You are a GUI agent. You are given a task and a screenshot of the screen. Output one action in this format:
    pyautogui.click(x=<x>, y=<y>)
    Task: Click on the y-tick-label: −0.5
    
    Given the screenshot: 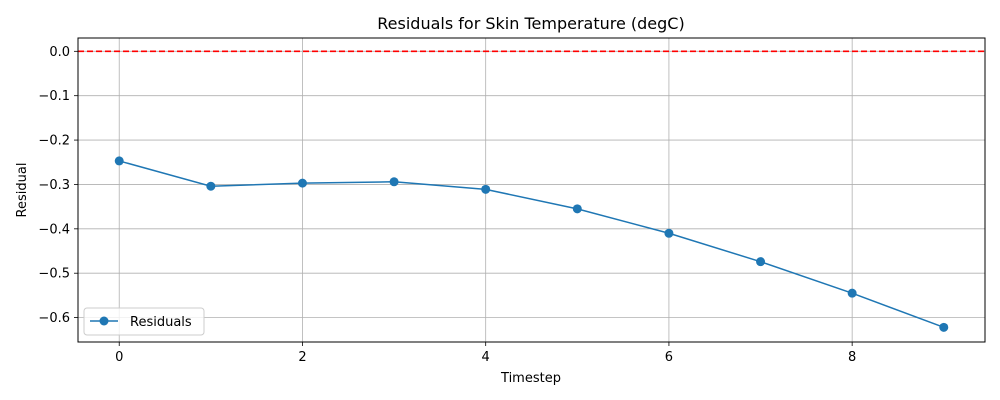 What is the action you would take?
    pyautogui.click(x=54, y=274)
    